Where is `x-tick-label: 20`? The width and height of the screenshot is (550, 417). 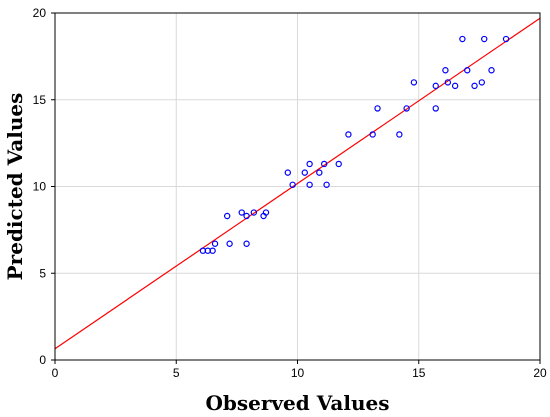 x-tick-label: 20 is located at coordinates (540, 373).